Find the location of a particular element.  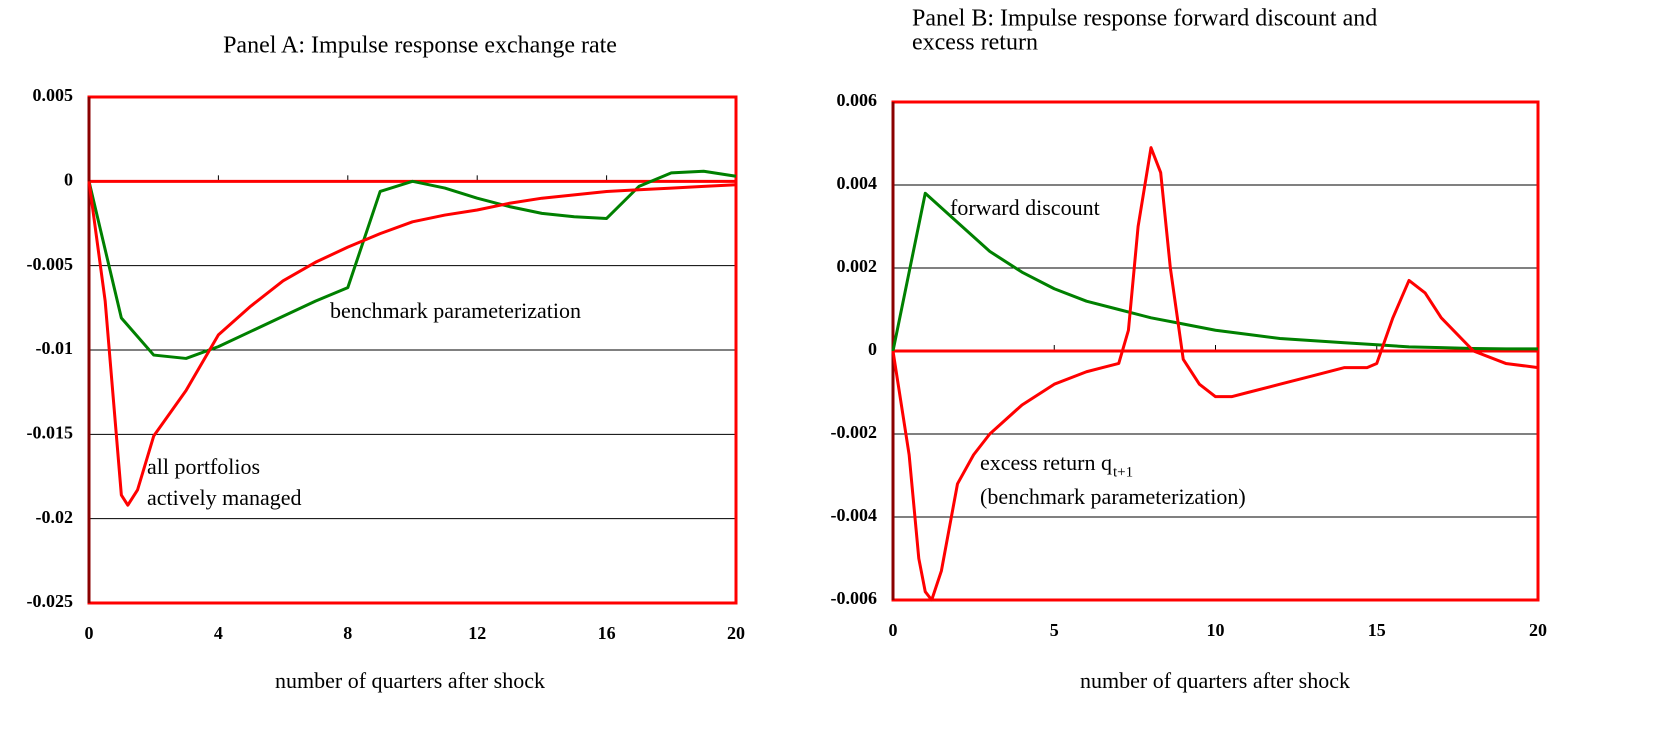

annotation-subscript: t+1 is located at coordinates (1123, 472).